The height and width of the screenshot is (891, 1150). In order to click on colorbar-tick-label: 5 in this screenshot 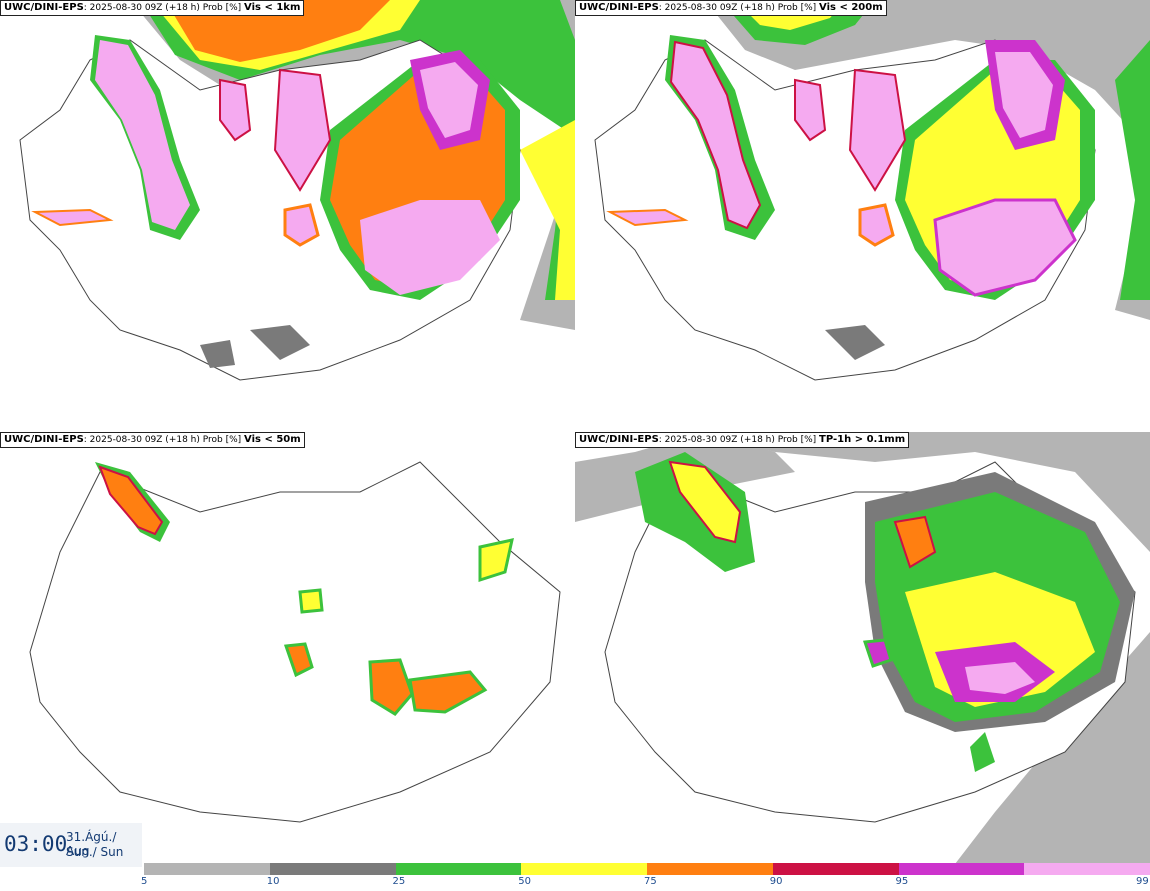, I will do `click(144, 881)`.